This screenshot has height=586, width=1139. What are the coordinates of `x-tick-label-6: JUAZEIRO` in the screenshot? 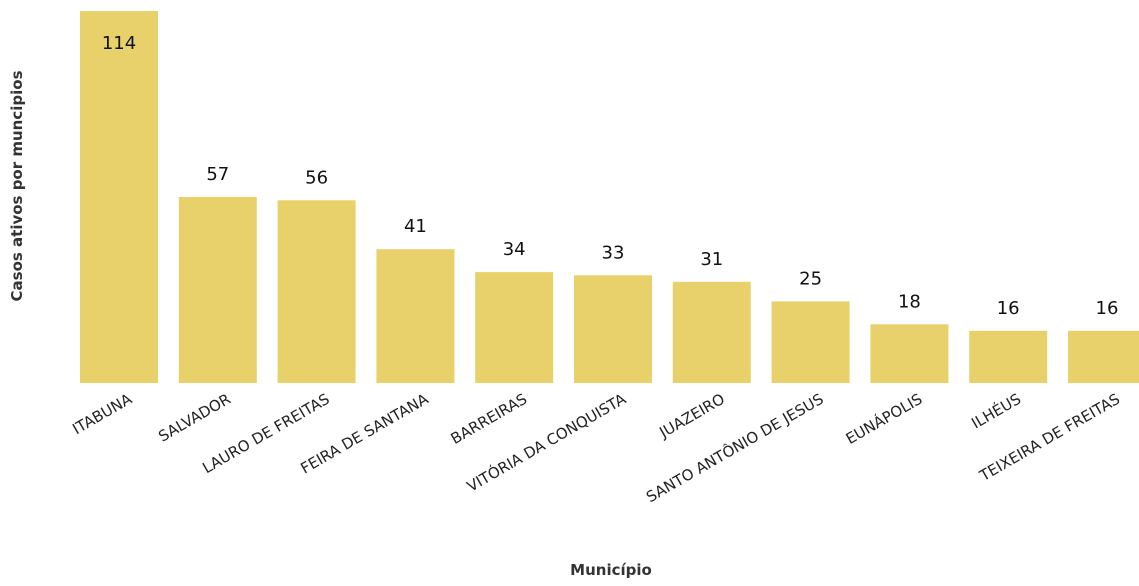 It's located at (692, 416).